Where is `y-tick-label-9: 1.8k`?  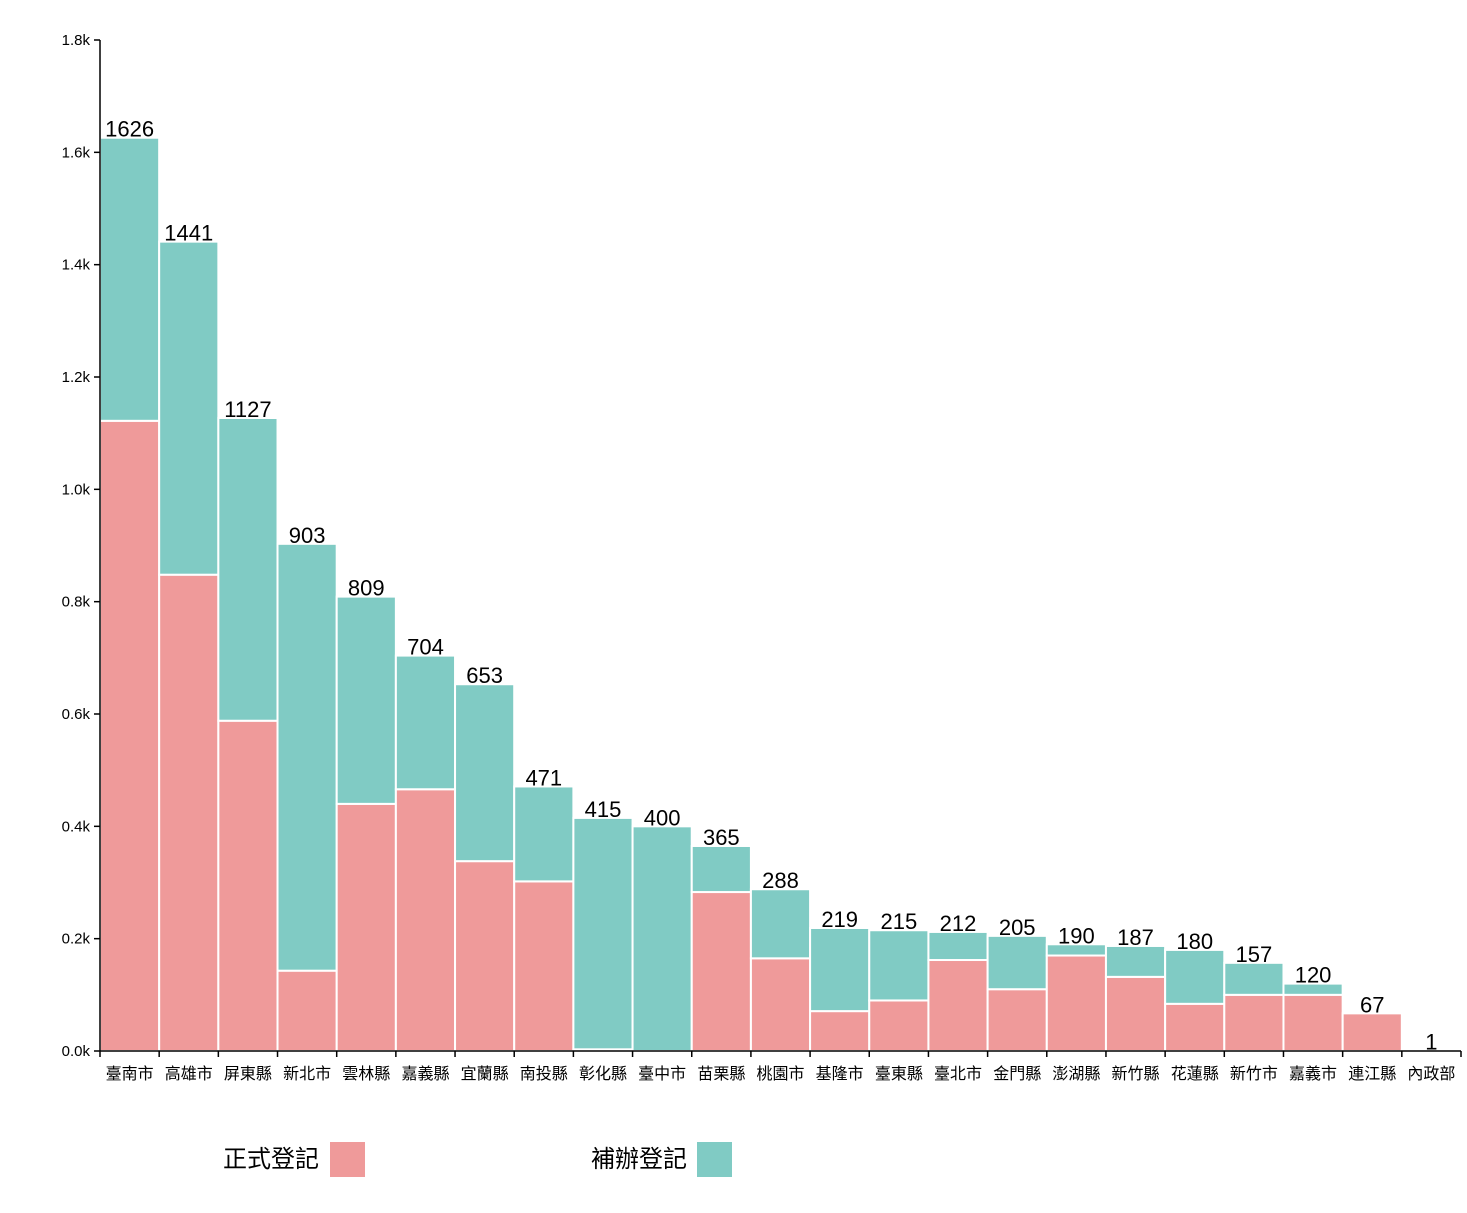 y-tick-label-9: 1.8k is located at coordinates (76, 40).